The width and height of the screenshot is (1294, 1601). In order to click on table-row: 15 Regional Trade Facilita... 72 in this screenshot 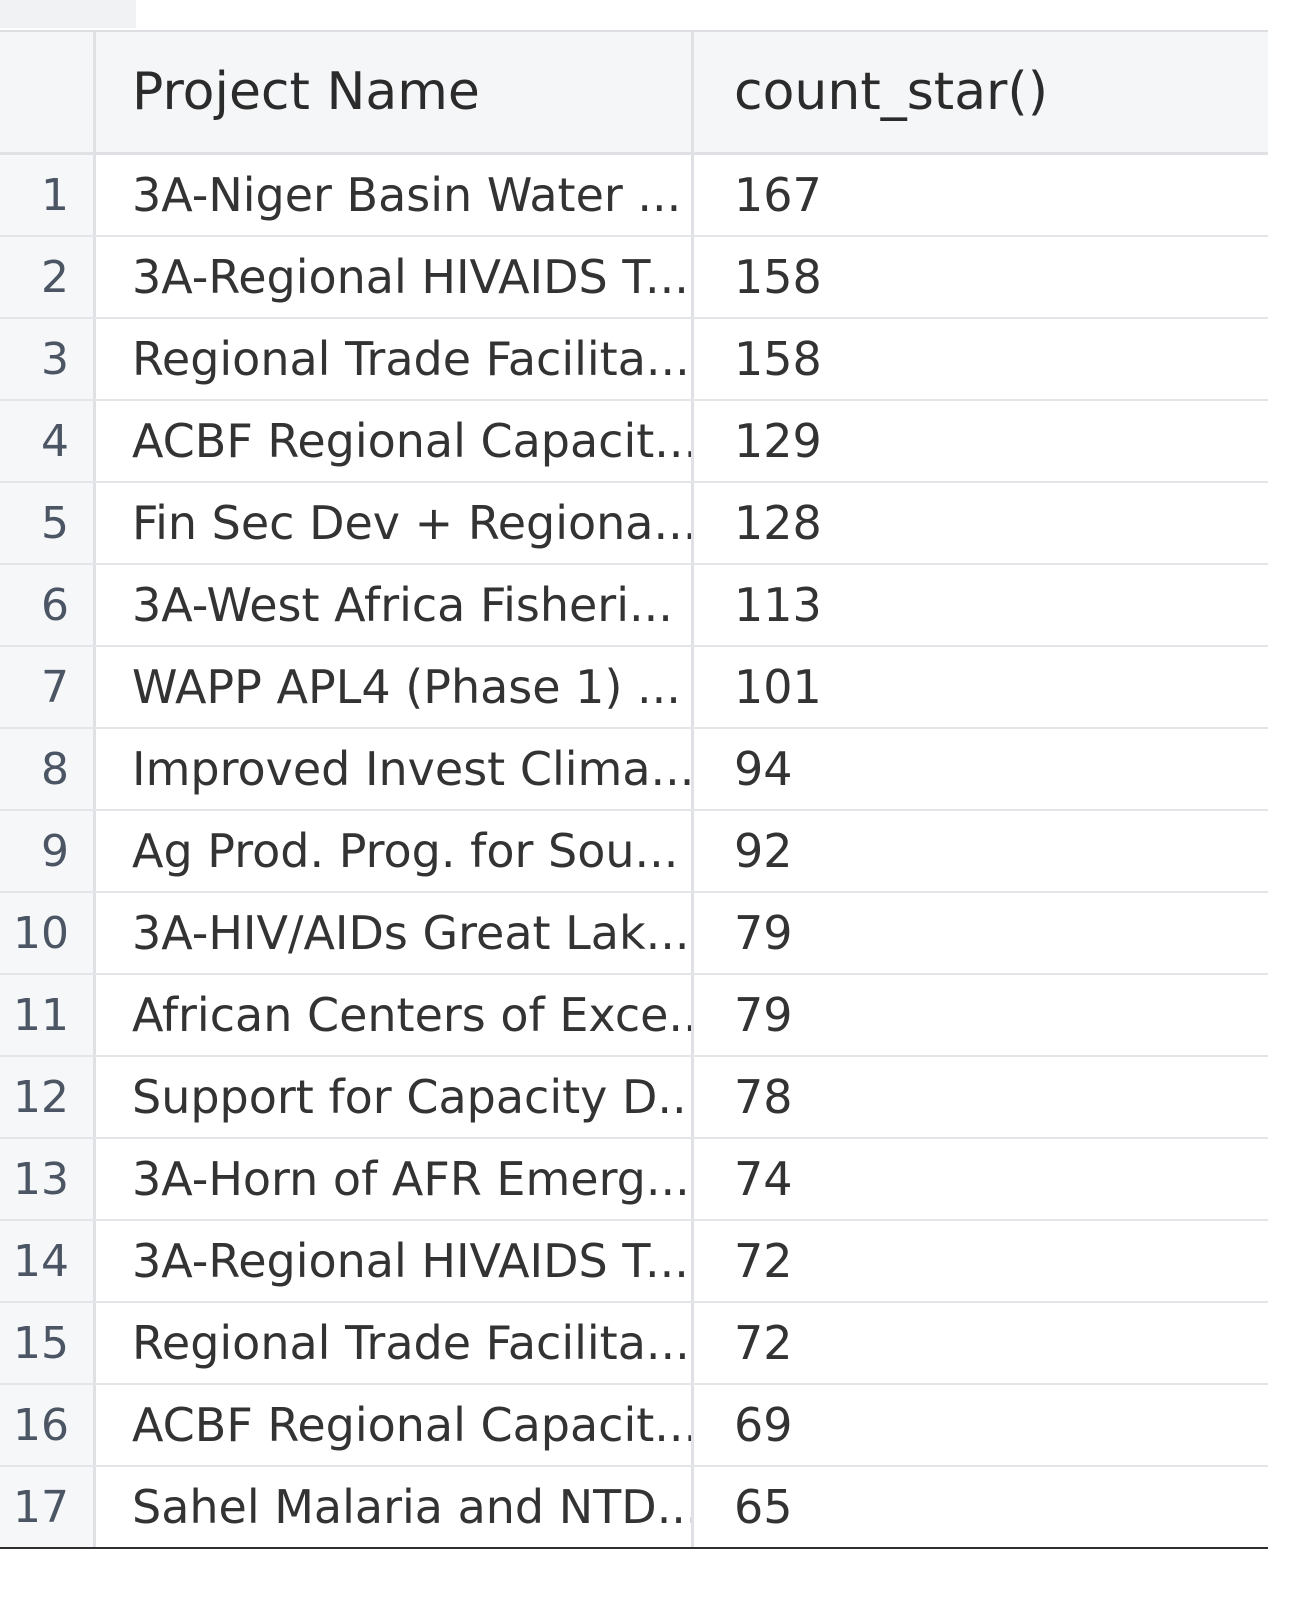, I will do `click(634, 1344)`.